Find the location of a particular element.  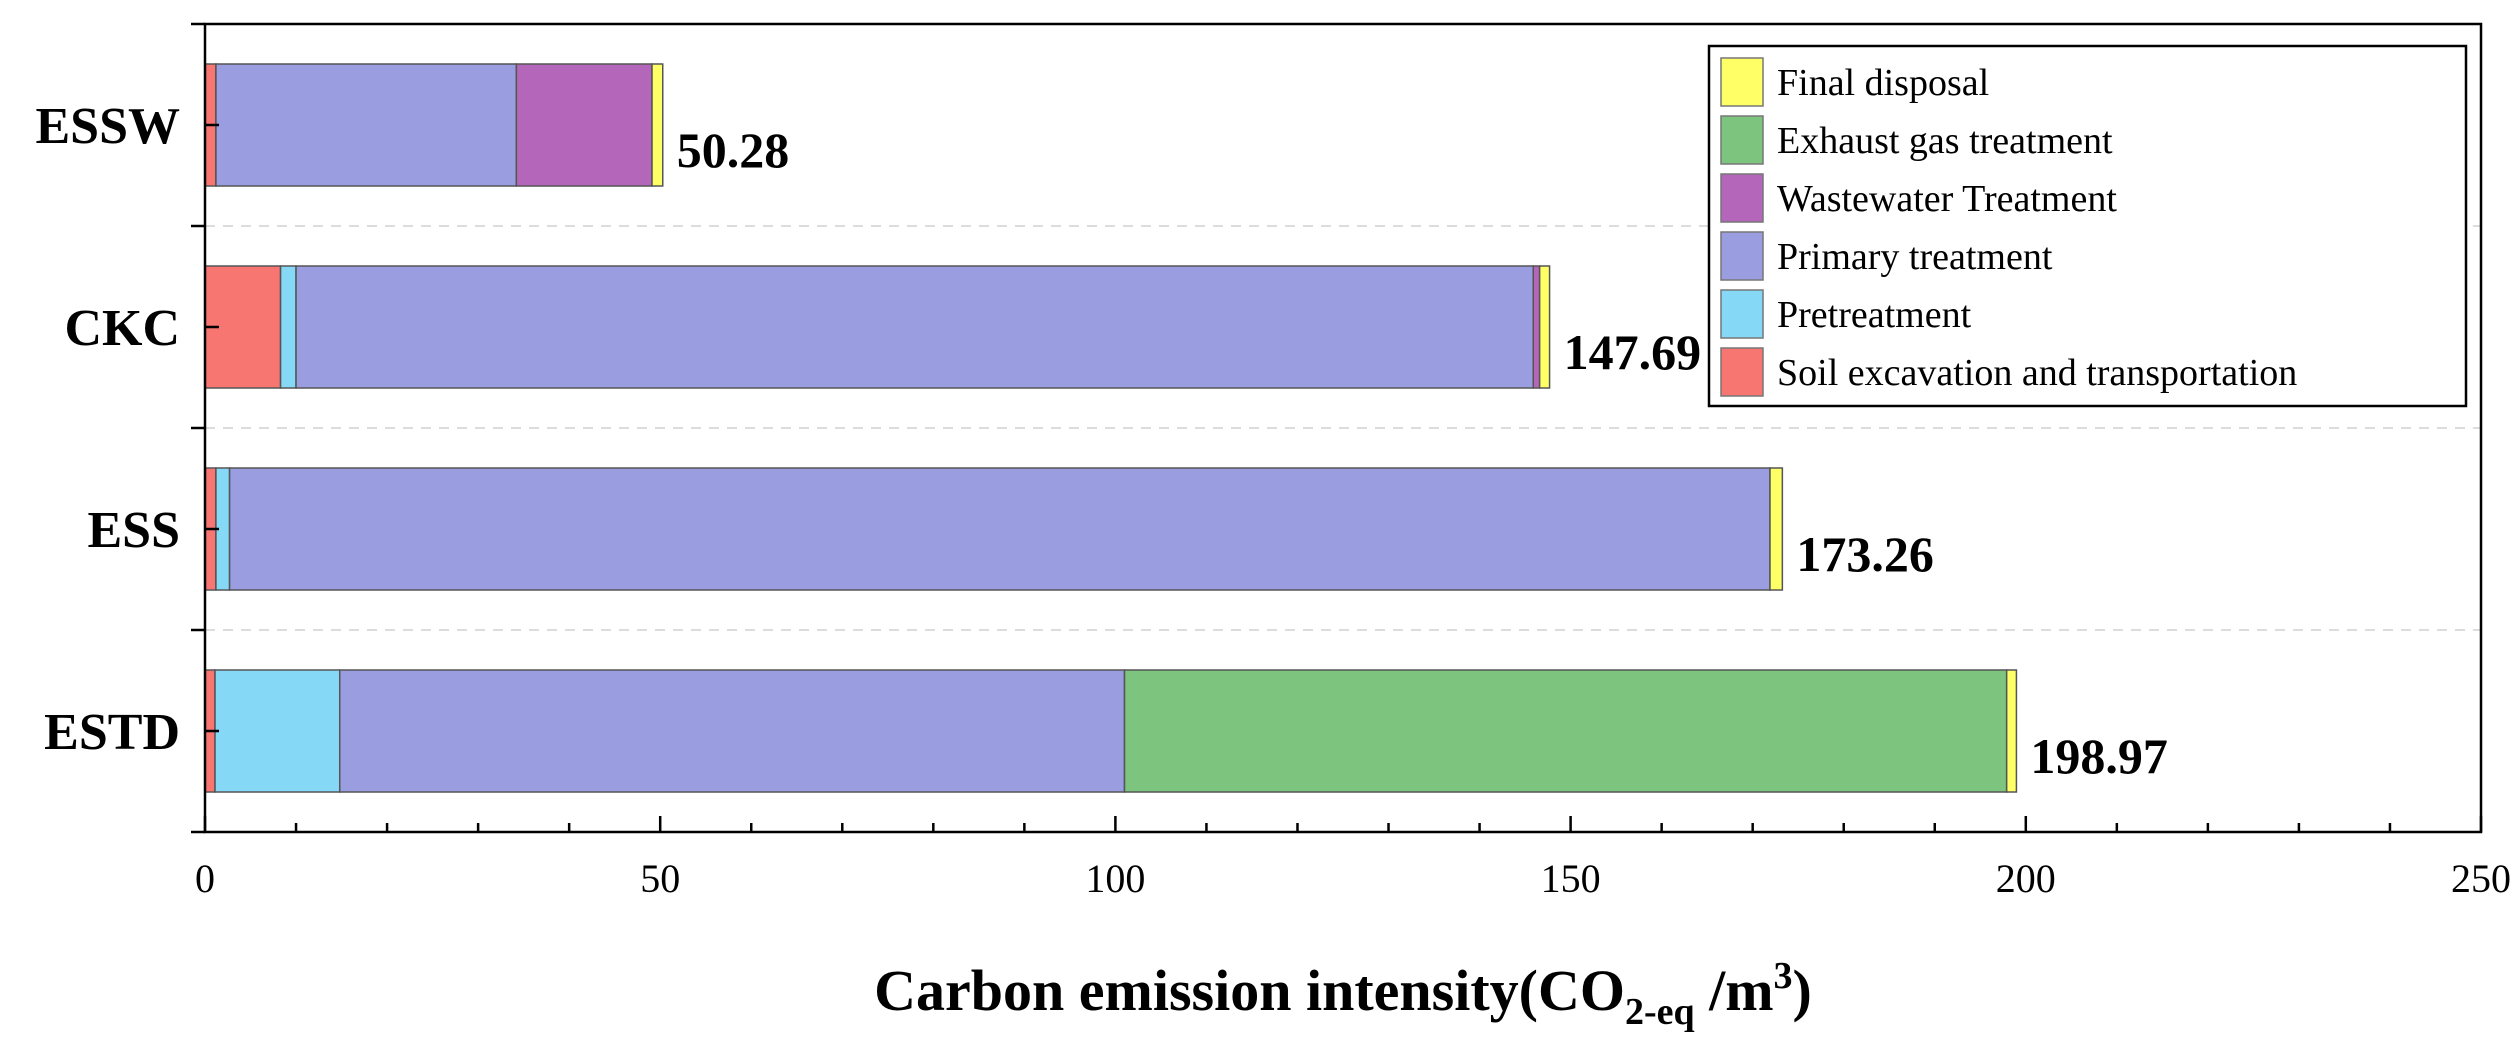

legend-label: Primary treatment is located at coordinates (1915, 257).